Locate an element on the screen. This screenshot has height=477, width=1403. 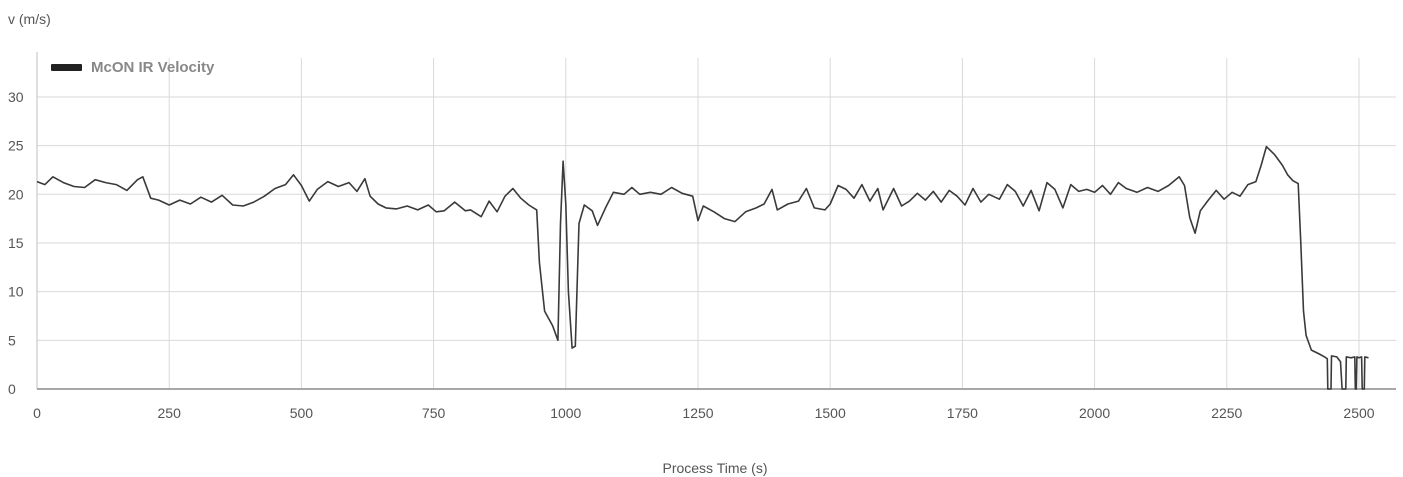
y-tick-label: 10 is located at coordinates (16, 292).